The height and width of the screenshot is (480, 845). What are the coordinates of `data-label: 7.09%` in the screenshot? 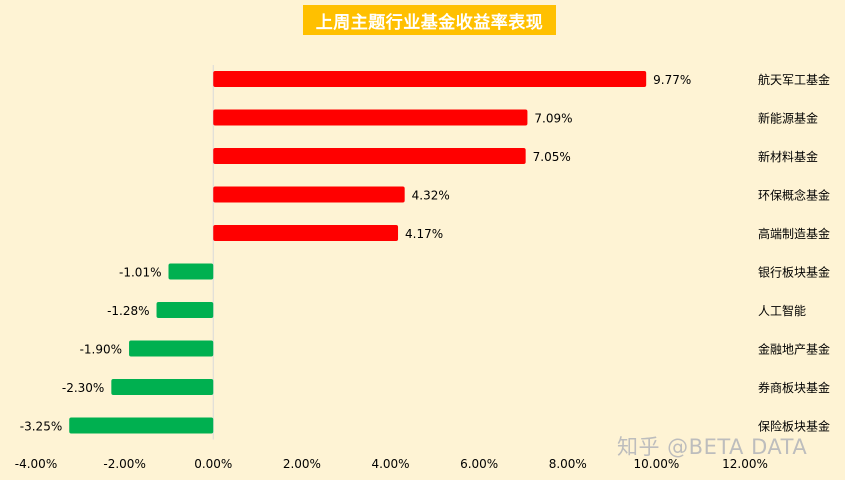 It's located at (553, 119).